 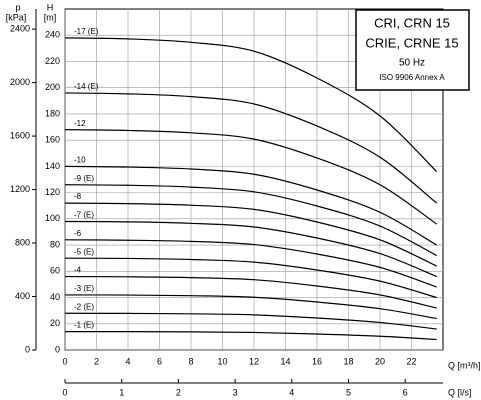 What do you see at coordinates (22, 296) in the screenshot?
I see `y2-tick-label: 400` at bounding box center [22, 296].